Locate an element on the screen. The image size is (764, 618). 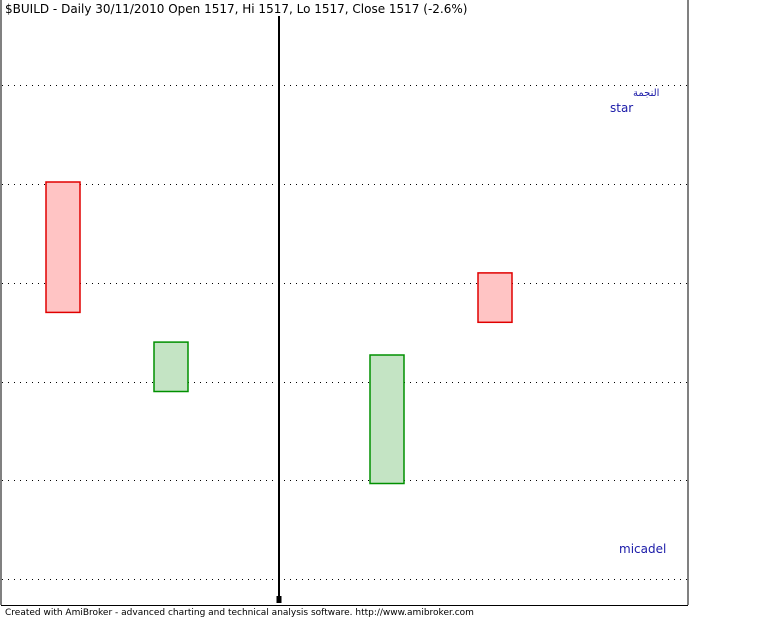
arabic-annotation: النجمة is located at coordinates (646, 93).